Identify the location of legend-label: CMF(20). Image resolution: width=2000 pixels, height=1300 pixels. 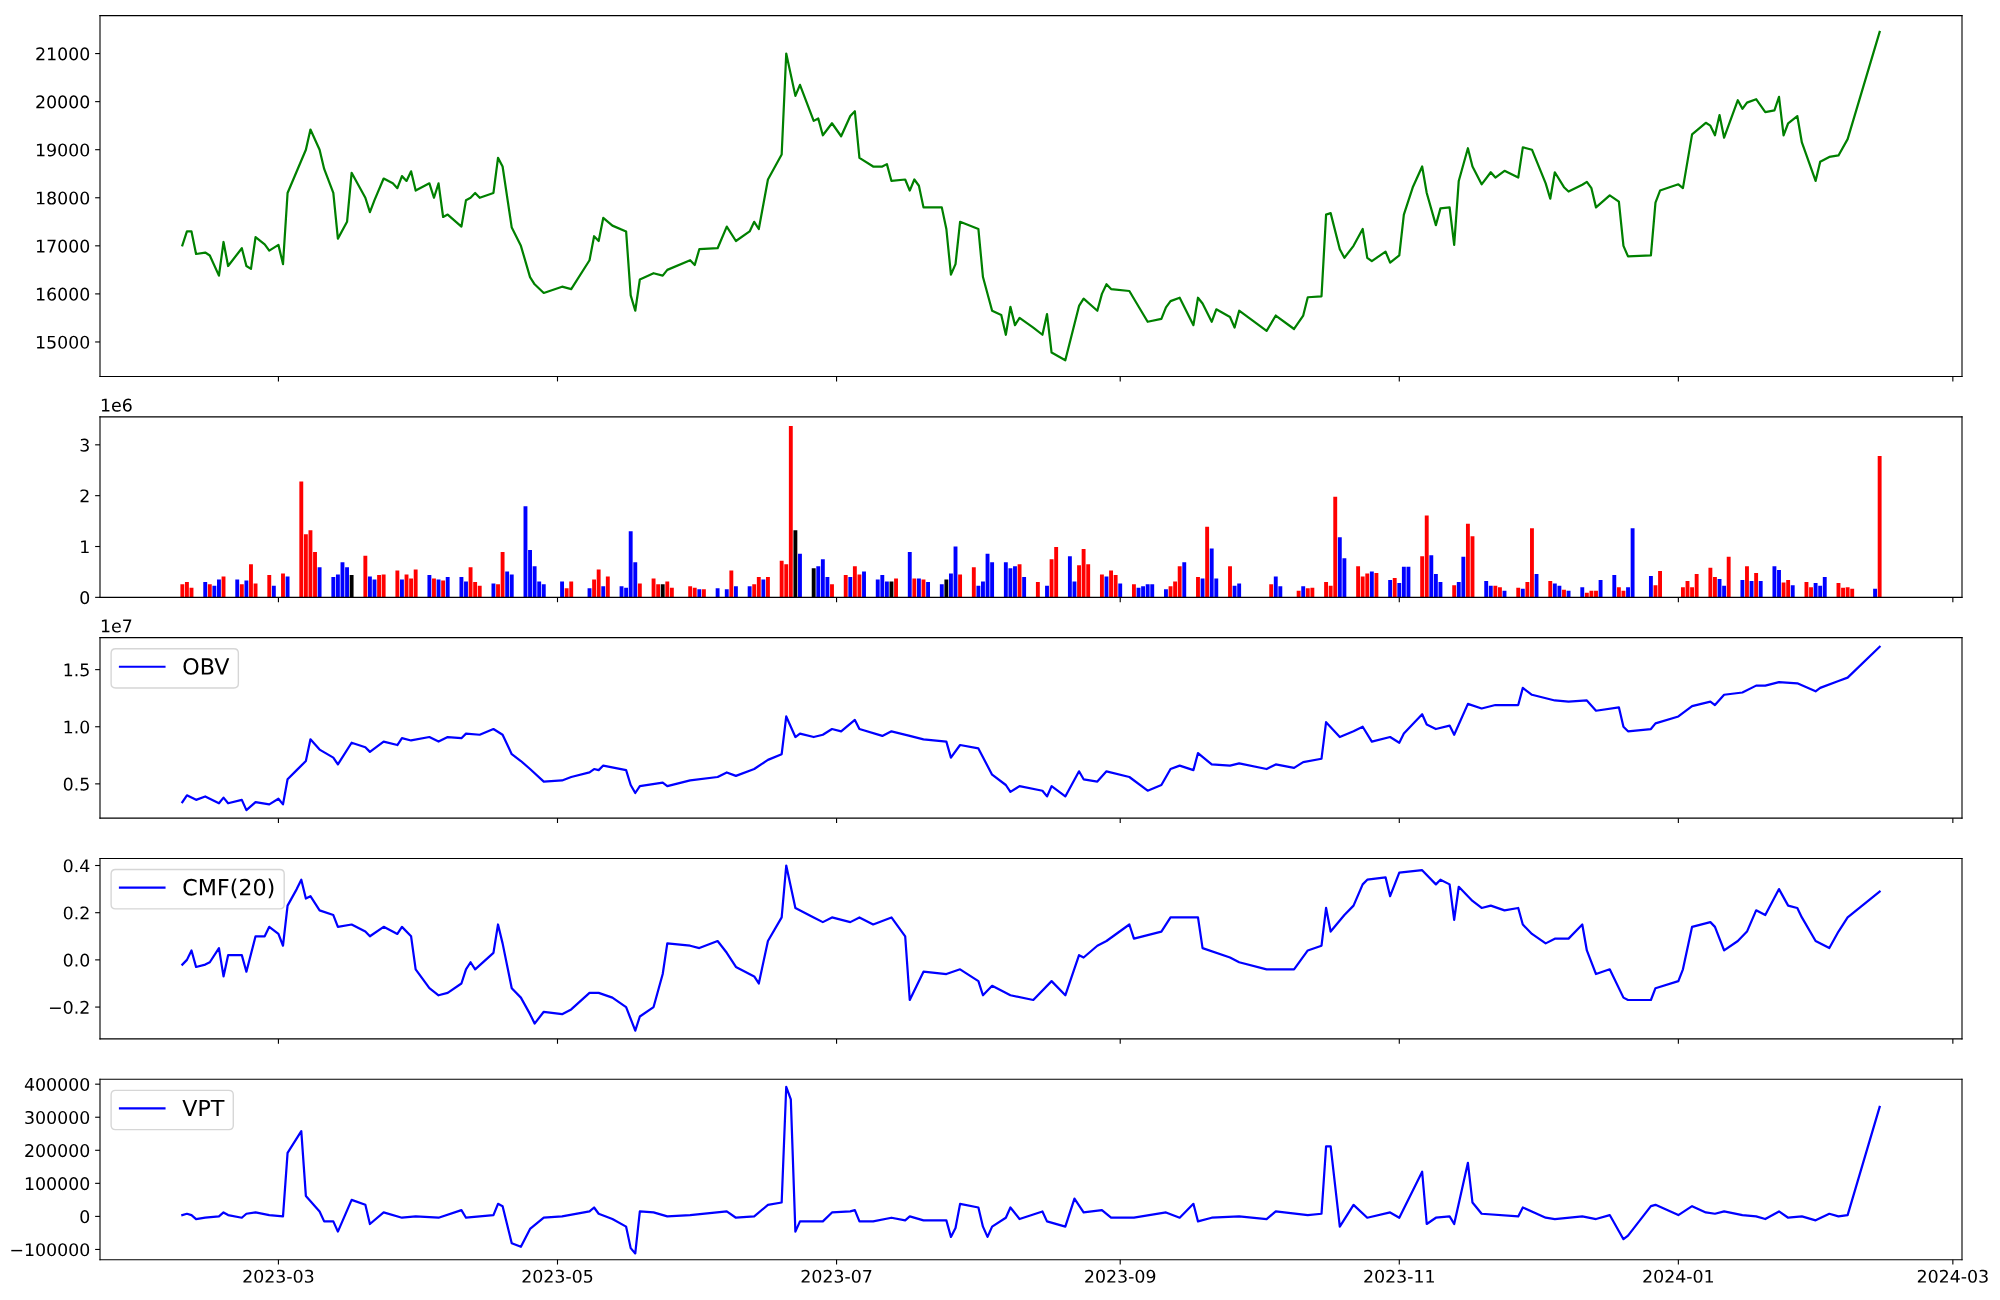
(228, 888).